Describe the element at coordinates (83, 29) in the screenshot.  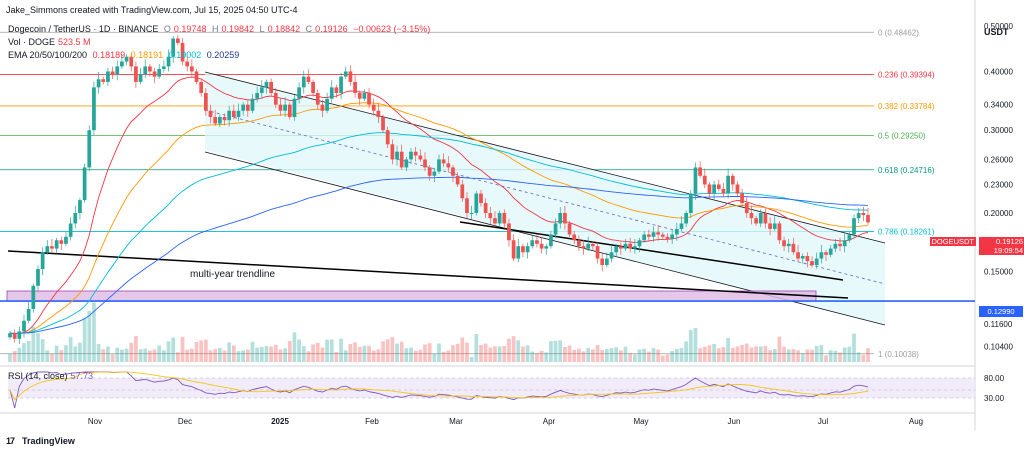
I see `symbol-name: Dogecoin / TetherUS · 1D · BINANCE` at that location.